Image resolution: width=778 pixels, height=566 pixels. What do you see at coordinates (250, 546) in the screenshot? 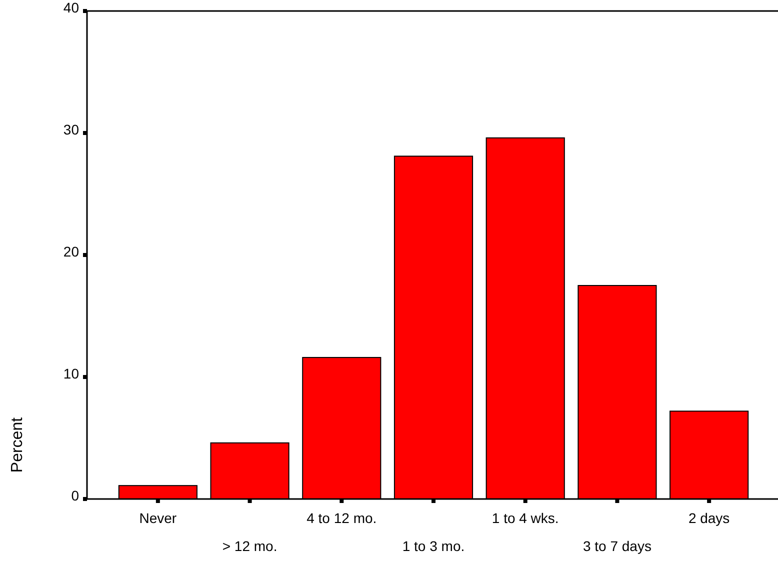
I see `x-tick-label: > 12 mo.` at bounding box center [250, 546].